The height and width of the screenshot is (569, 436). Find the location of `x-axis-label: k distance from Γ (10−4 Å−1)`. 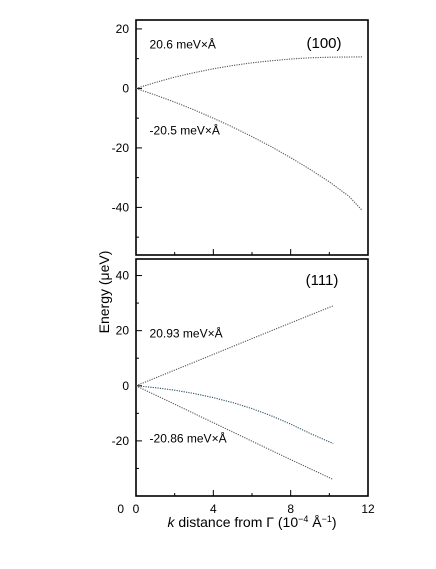

x-axis-label: k distance from Γ (10−4 Å−1) is located at coordinates (251, 522).